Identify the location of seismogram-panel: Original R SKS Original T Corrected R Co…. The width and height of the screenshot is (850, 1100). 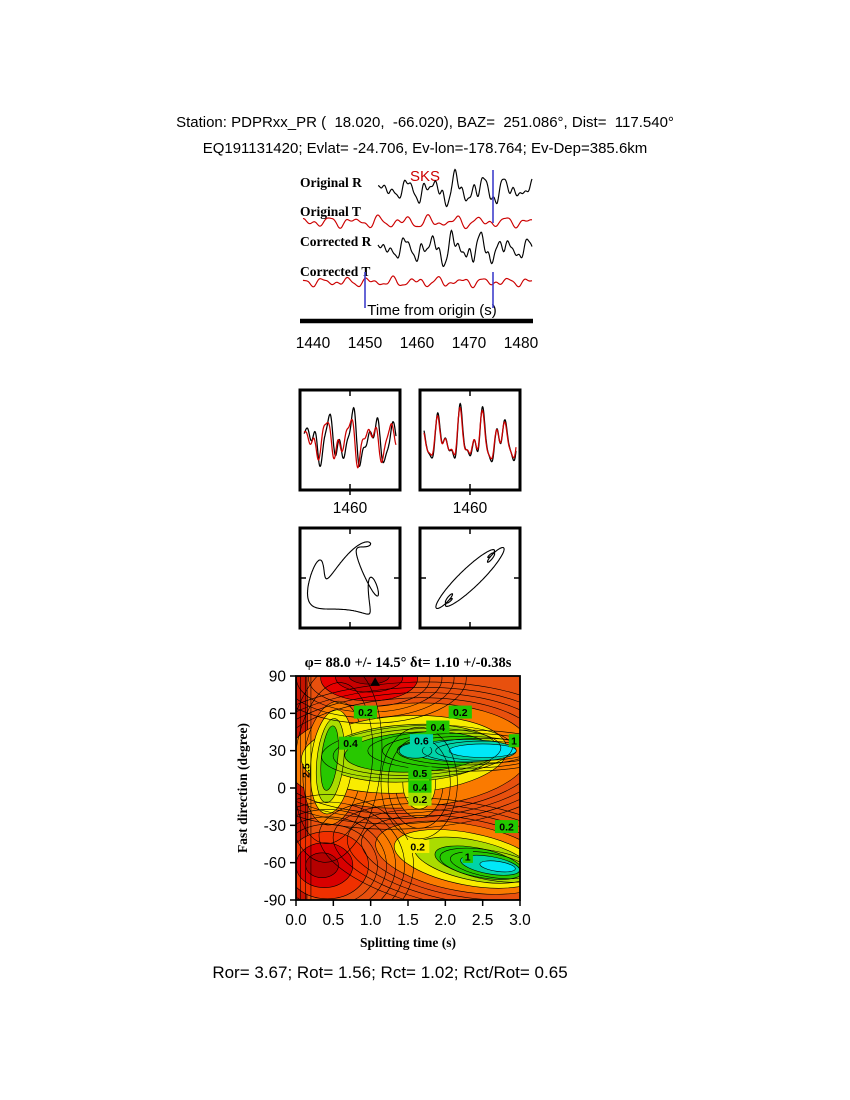
(417, 260).